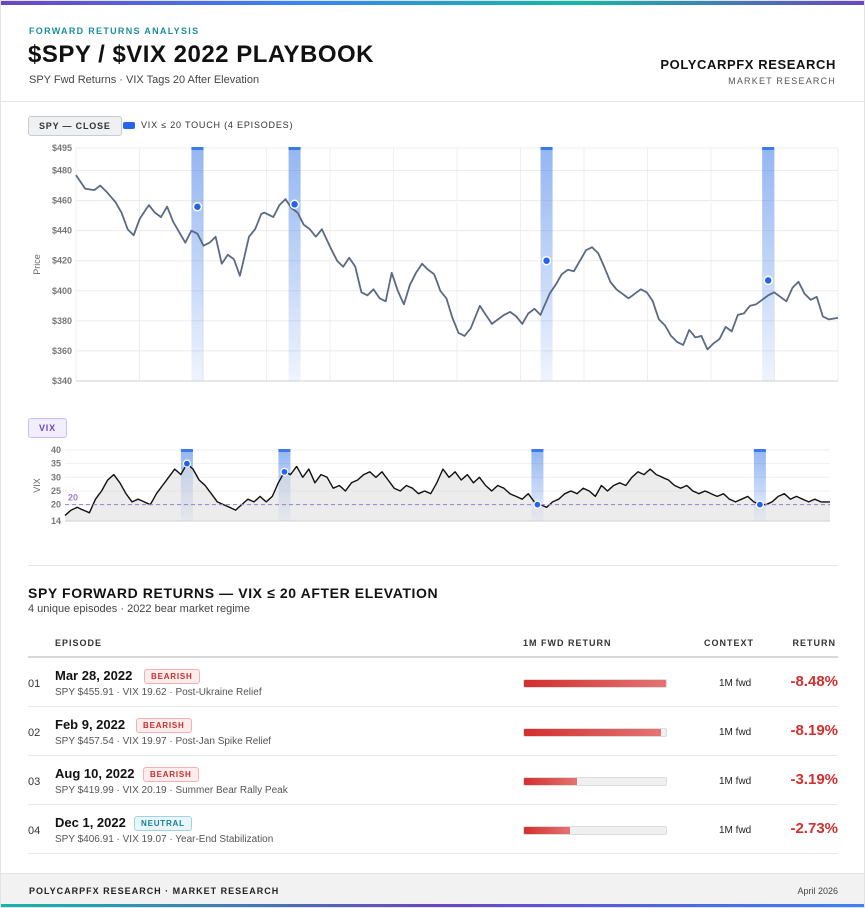  I want to click on y-tick-label: $360, so click(62, 351).